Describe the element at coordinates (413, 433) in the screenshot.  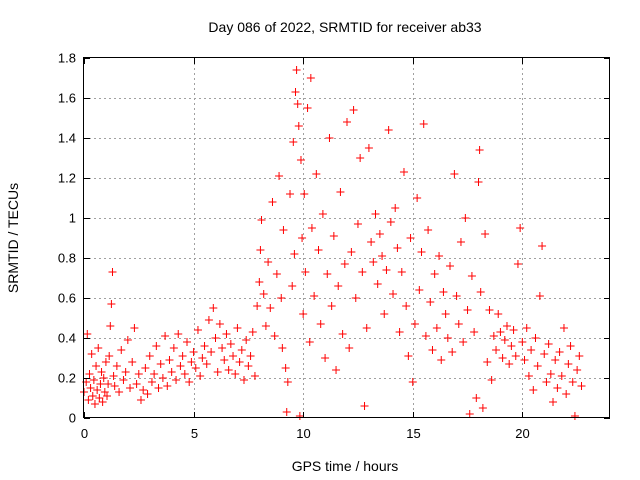
I see `x-tick-label: 15` at that location.